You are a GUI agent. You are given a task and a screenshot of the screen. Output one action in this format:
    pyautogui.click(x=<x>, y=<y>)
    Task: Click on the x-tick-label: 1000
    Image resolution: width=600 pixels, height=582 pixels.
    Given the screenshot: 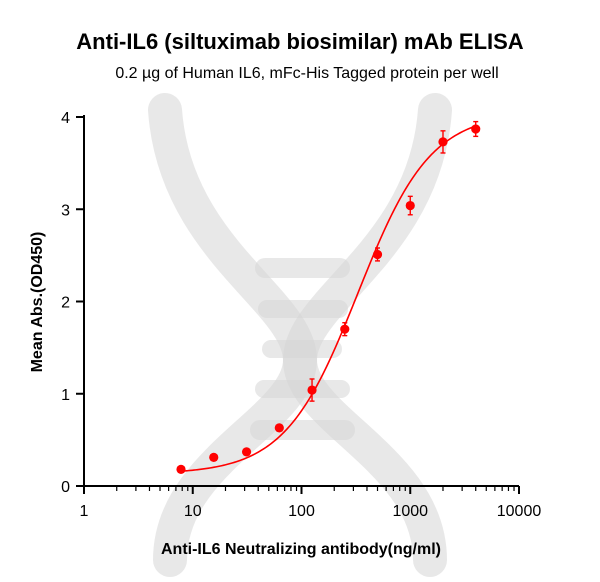 What is the action you would take?
    pyautogui.click(x=410, y=511)
    